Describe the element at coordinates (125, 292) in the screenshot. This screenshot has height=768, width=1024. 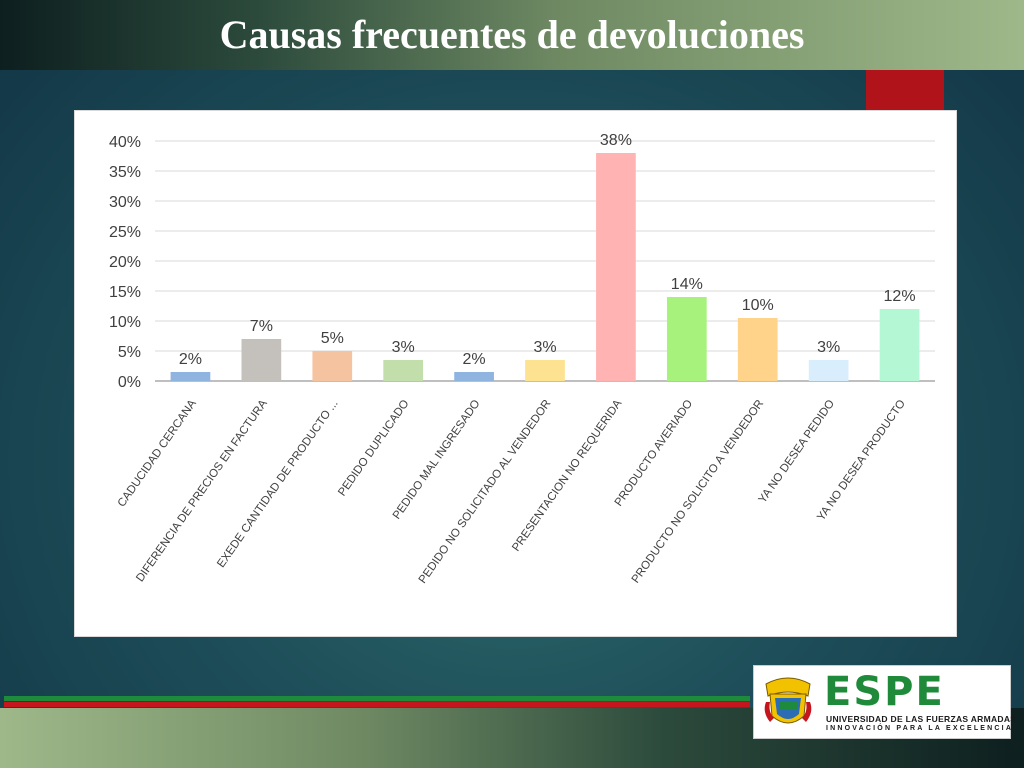
I see `y-tick-label: 15%` at that location.